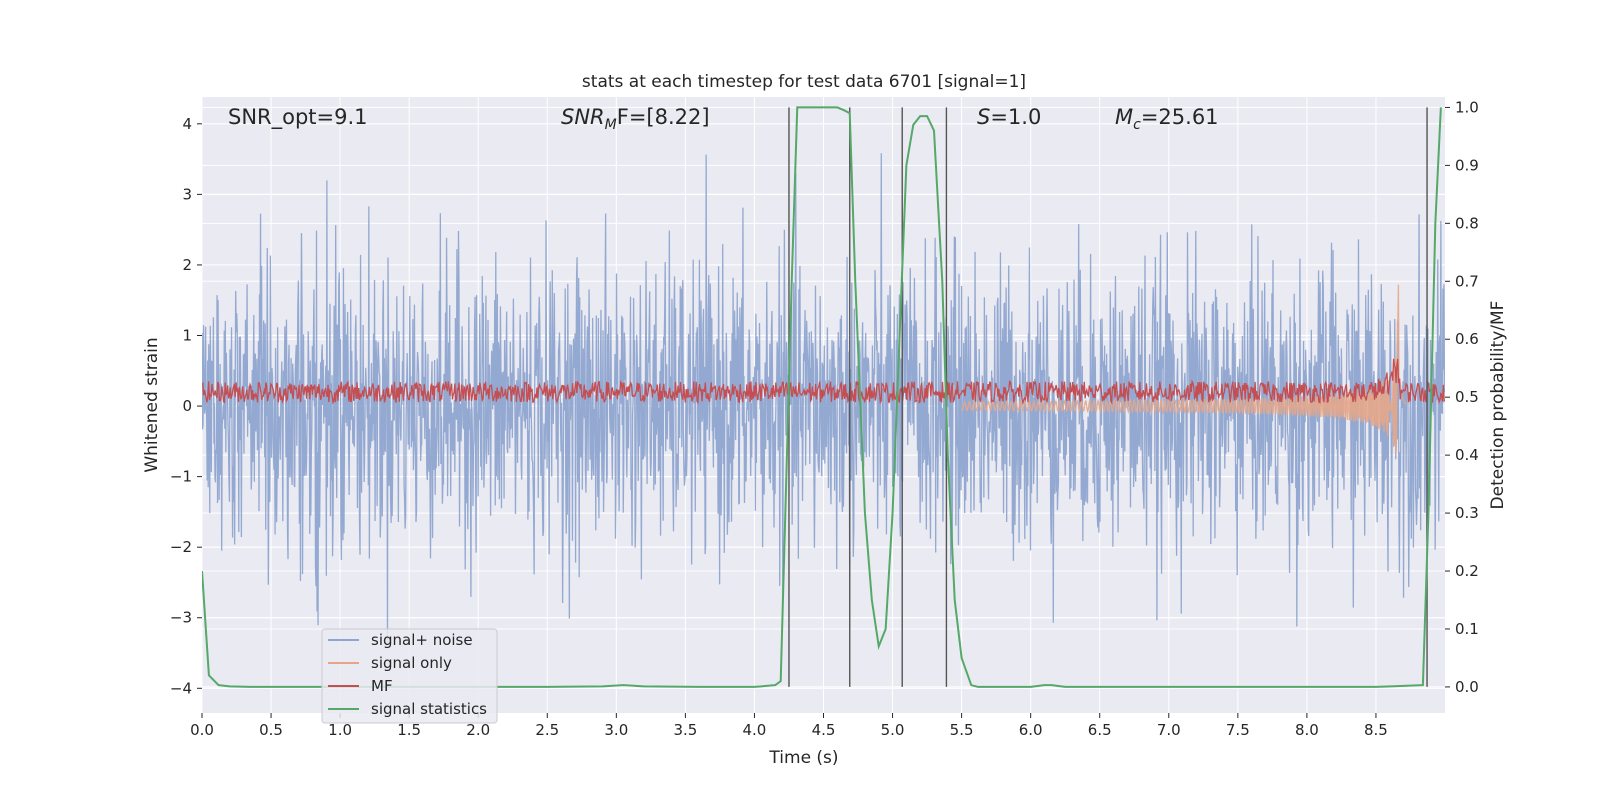 The image size is (1600, 800). What do you see at coordinates (611, 125) in the screenshot?
I see `annotation-snr-mf-subscript: M` at bounding box center [611, 125].